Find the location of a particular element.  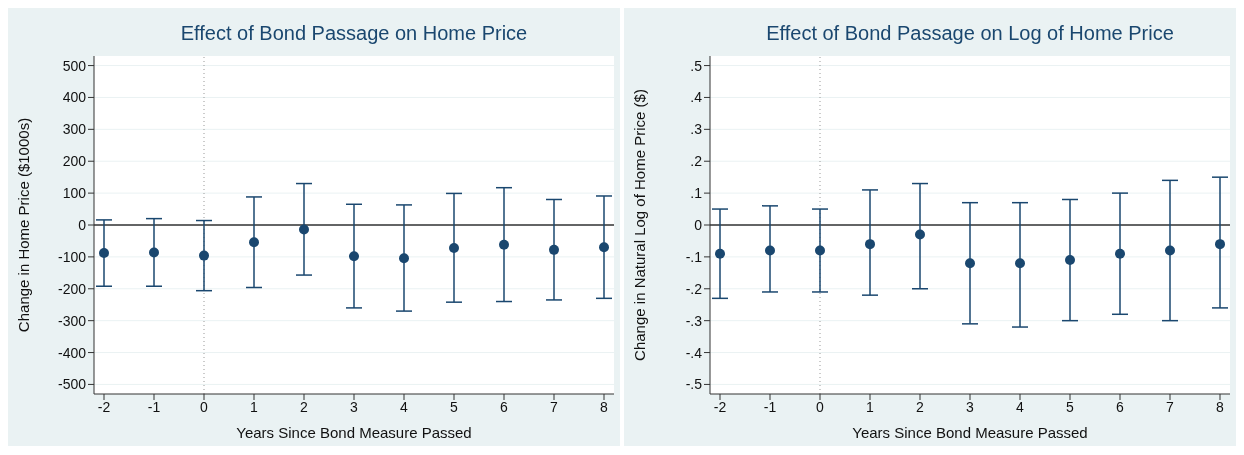

y-tick-label: -400 is located at coordinates (72, 352).